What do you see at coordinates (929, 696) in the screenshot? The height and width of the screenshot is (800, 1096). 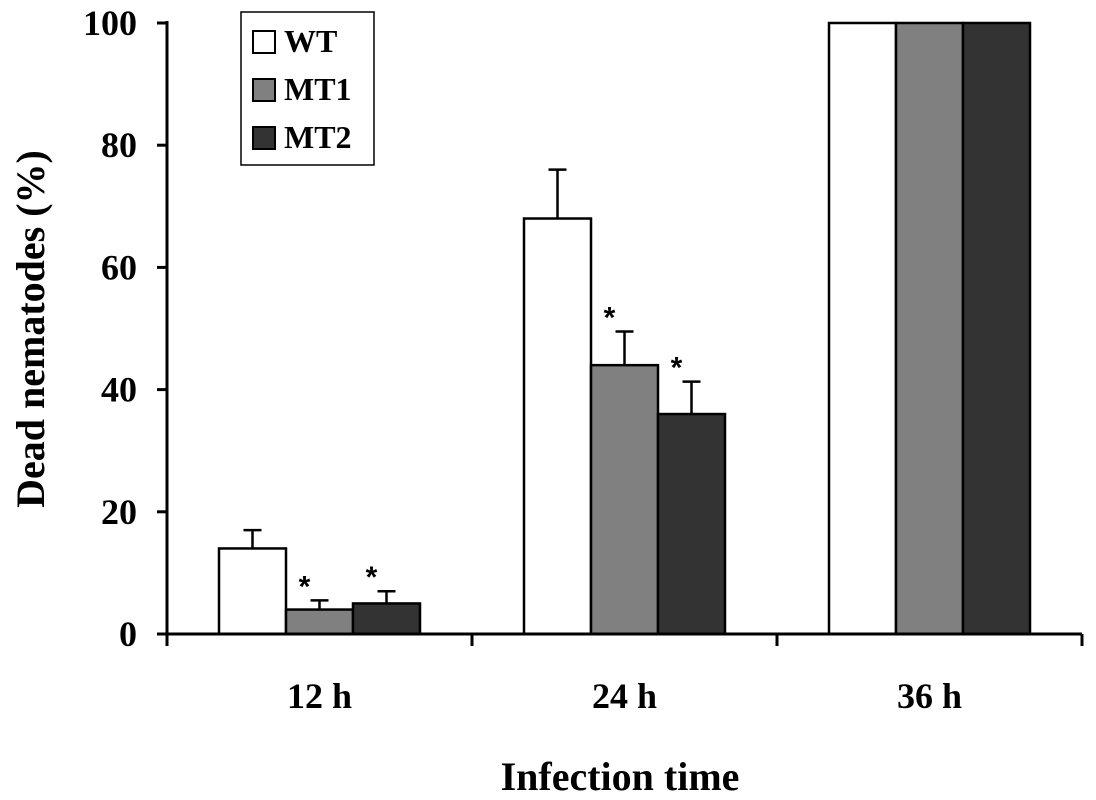 I see `x-tick-label: 36 h` at bounding box center [929, 696].